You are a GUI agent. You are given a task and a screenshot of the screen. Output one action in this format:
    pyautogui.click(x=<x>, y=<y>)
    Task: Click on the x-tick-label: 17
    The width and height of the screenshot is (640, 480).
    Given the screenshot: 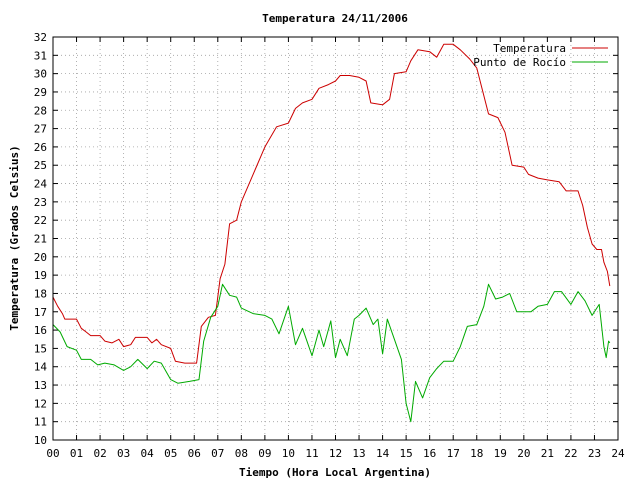 What is the action you would take?
    pyautogui.click(x=453, y=453)
    